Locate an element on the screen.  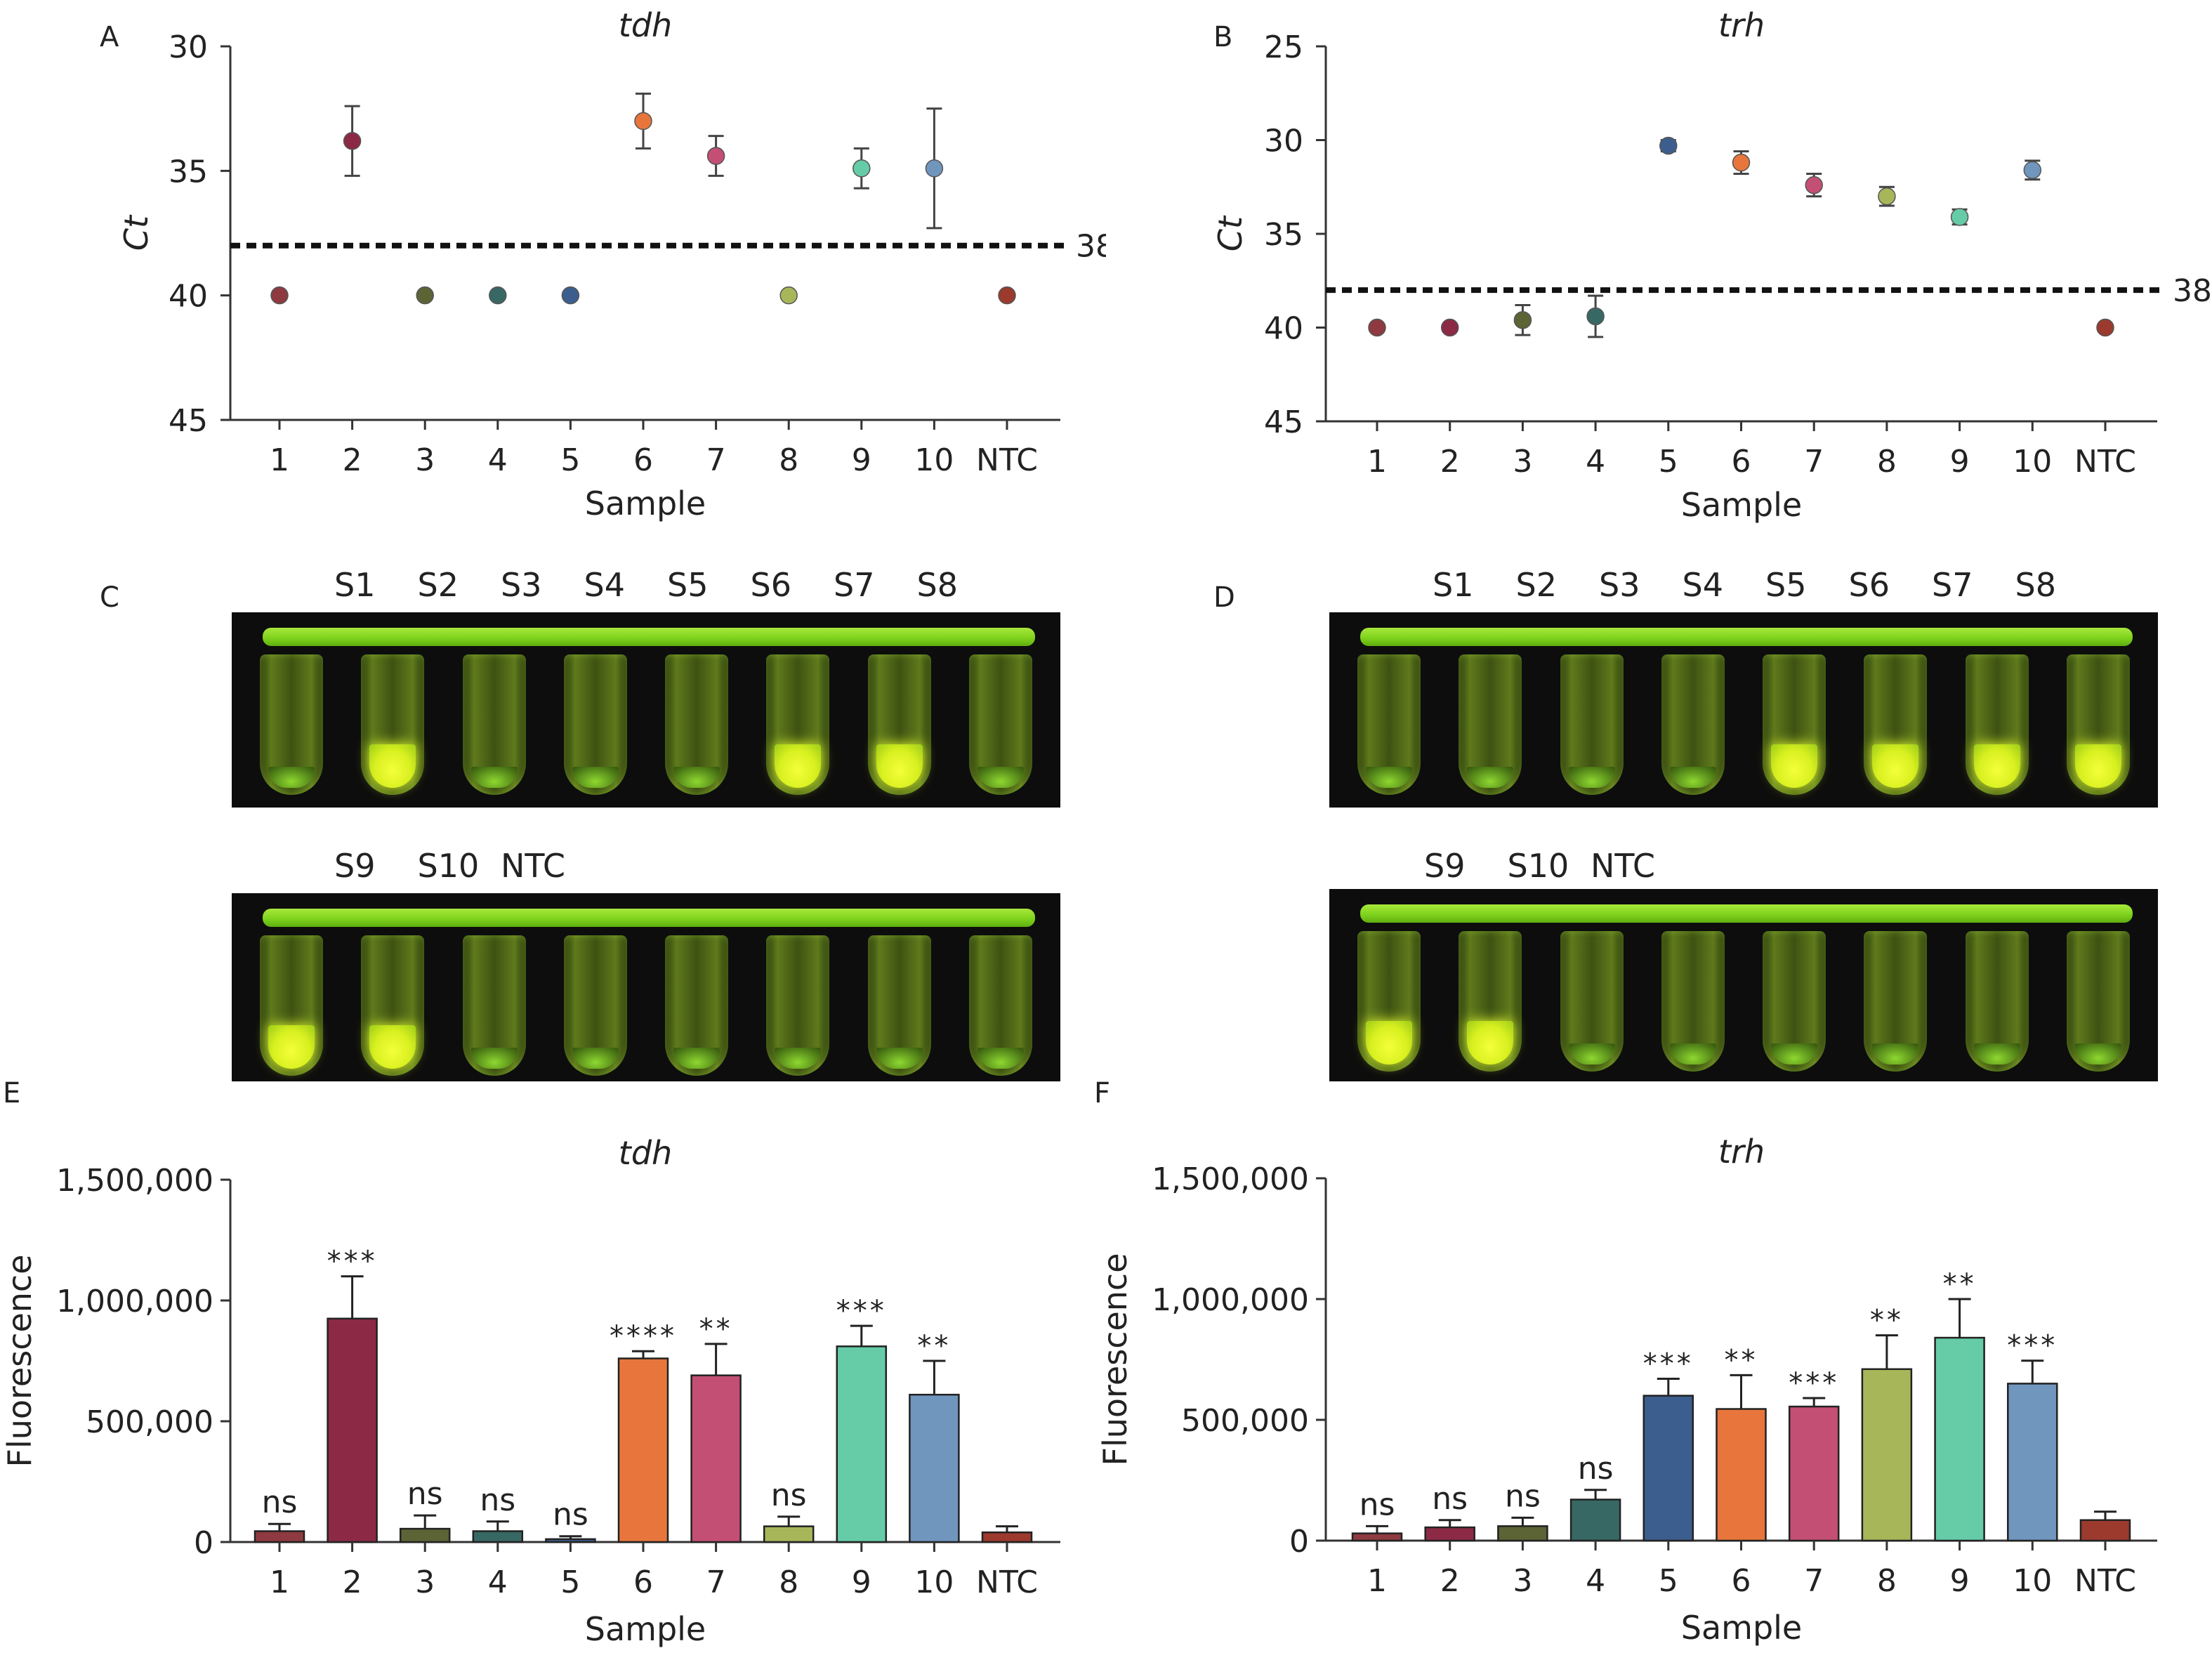
x-tick-label: 1 is located at coordinates (1377, 462).